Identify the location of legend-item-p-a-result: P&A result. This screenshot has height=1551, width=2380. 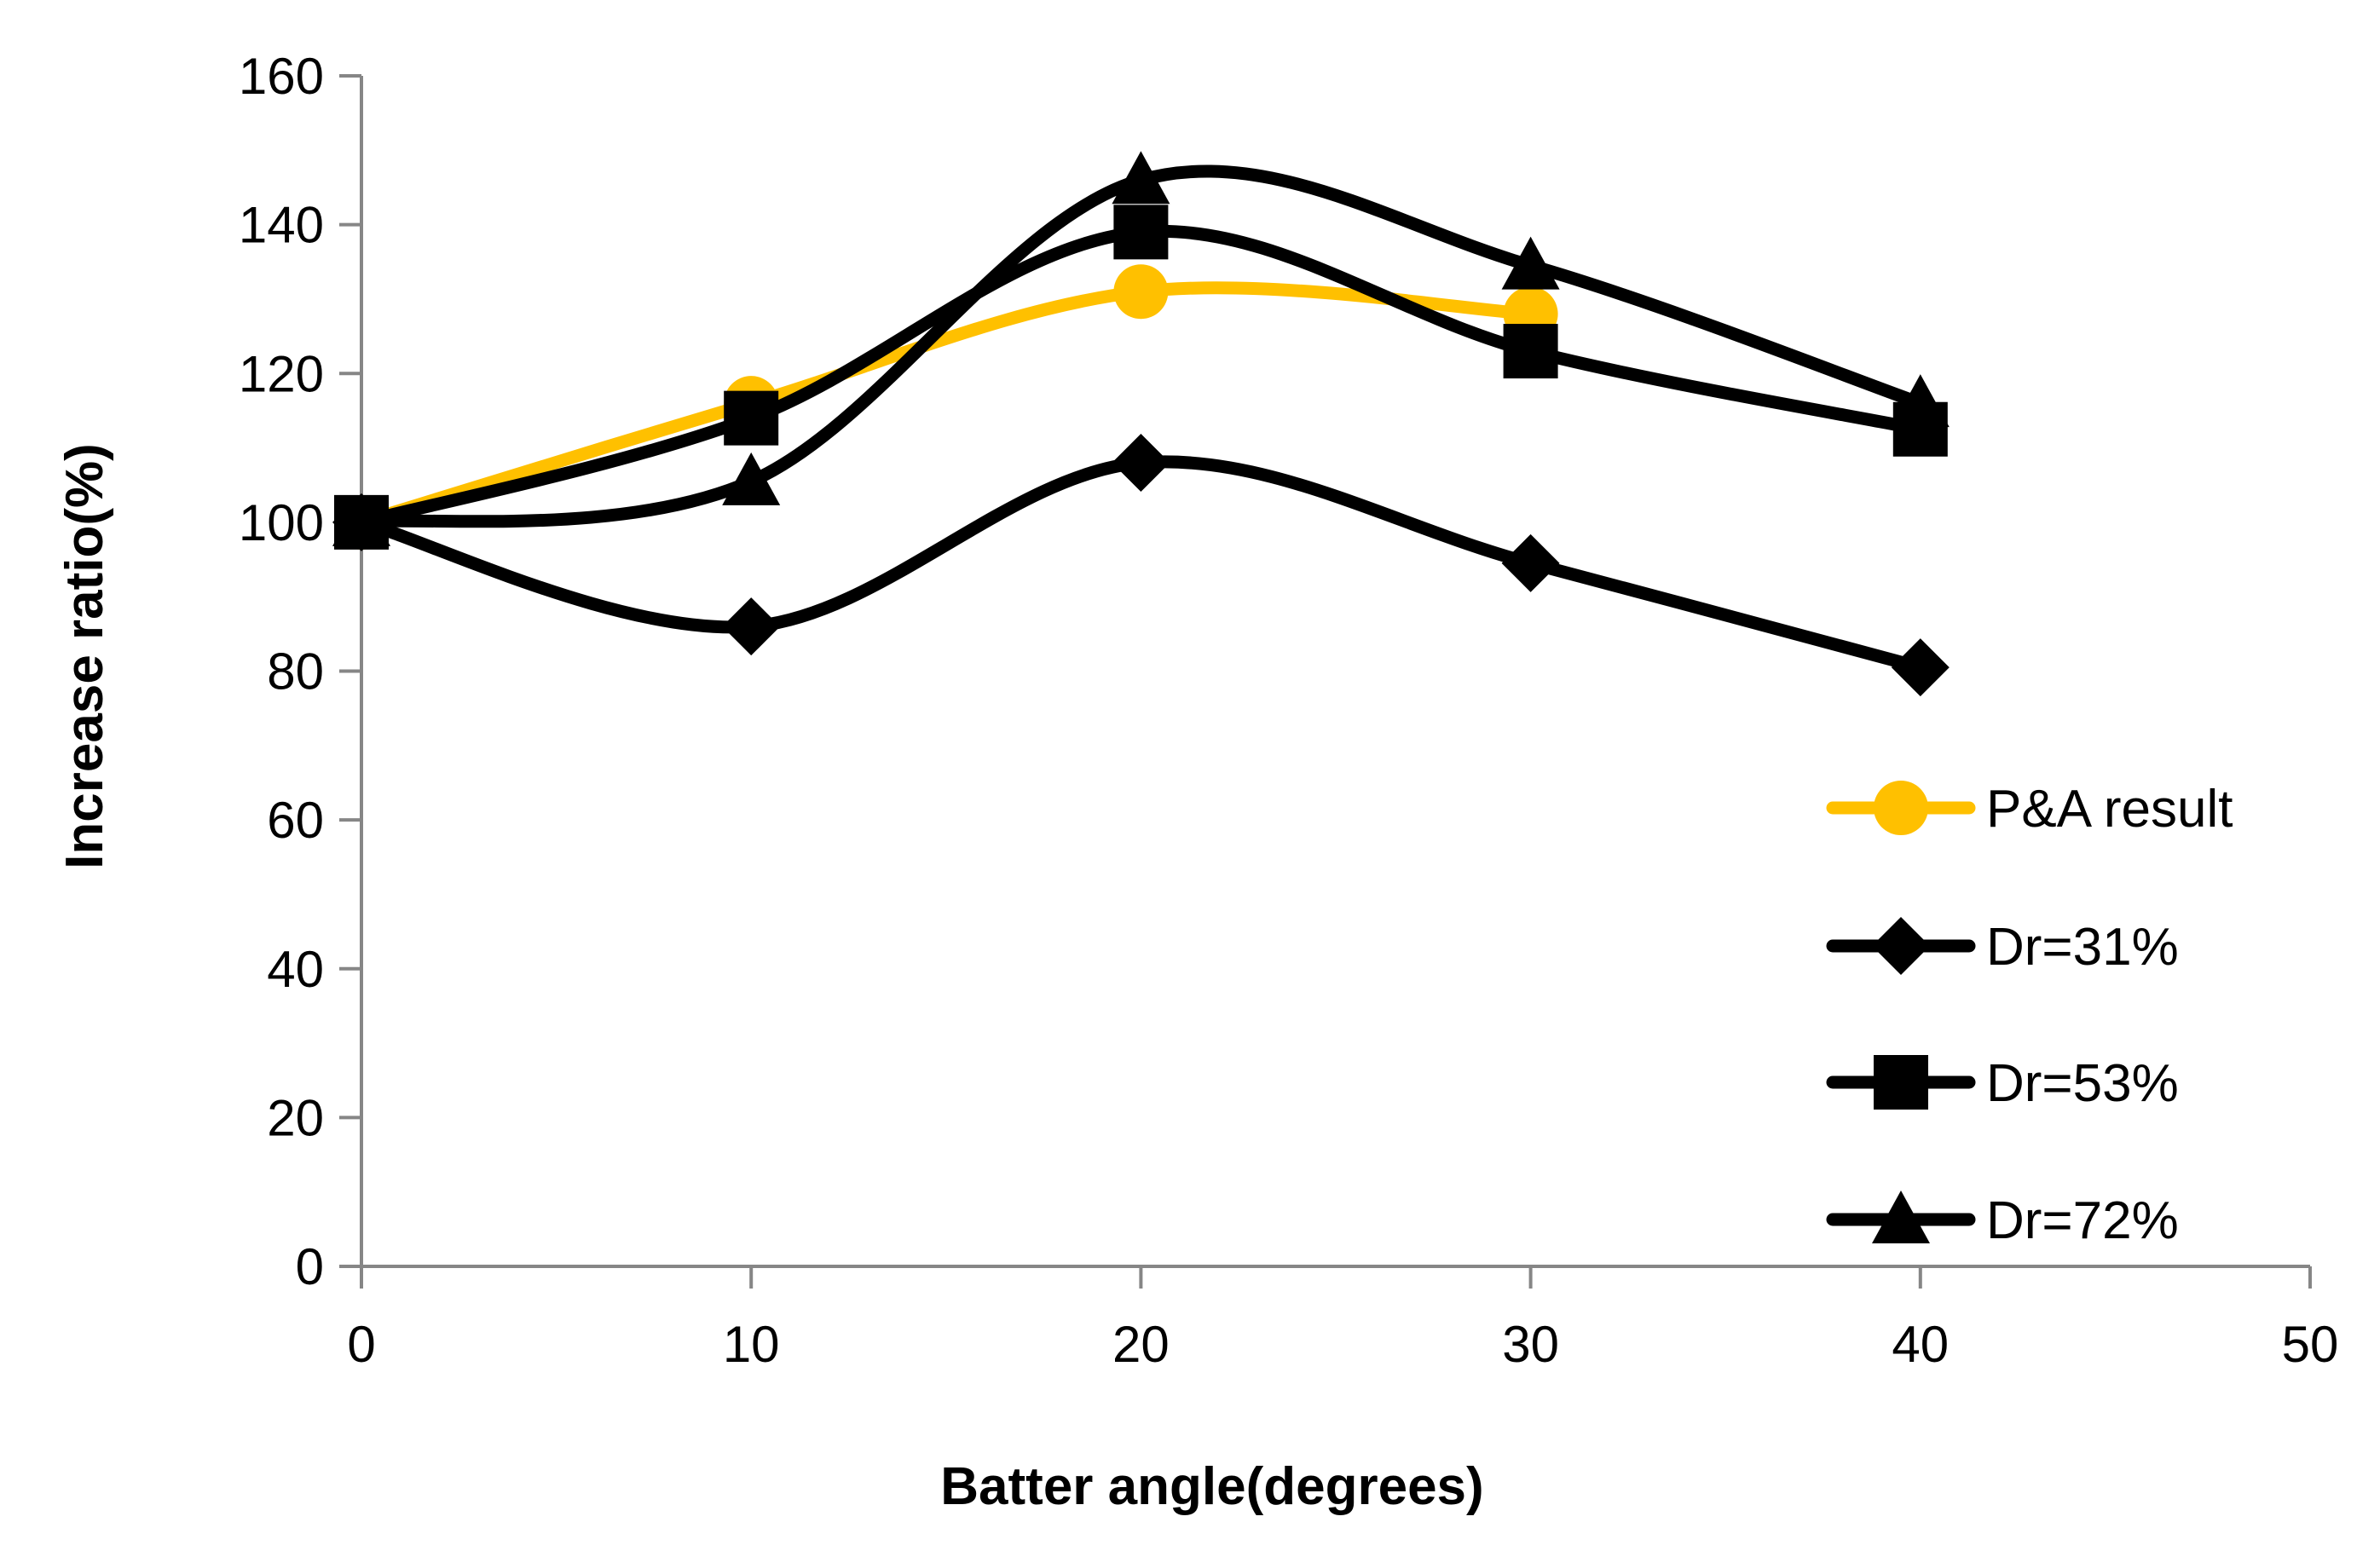
(2029, 809).